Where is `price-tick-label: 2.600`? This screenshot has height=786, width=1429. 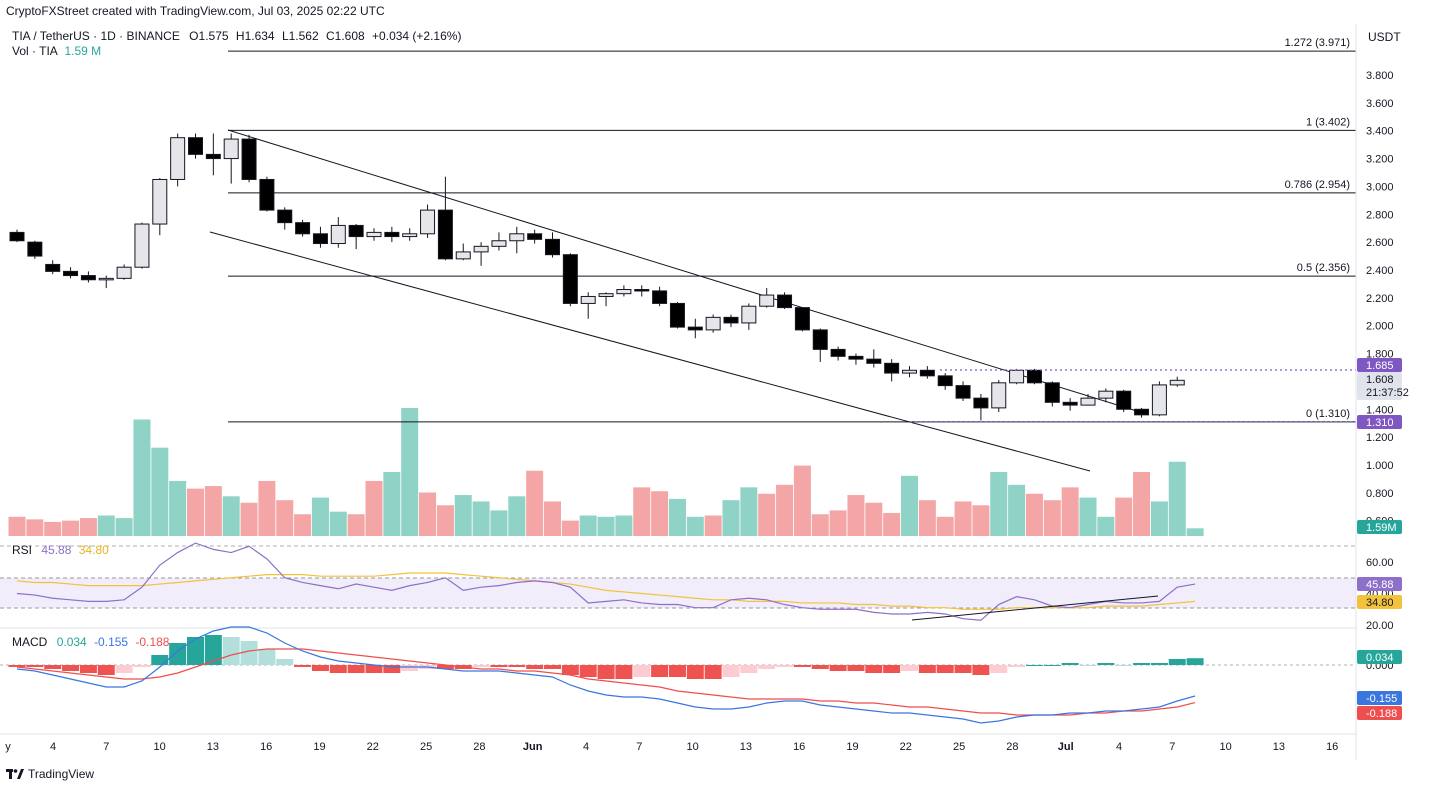
price-tick-label: 2.600 is located at coordinates (1380, 243).